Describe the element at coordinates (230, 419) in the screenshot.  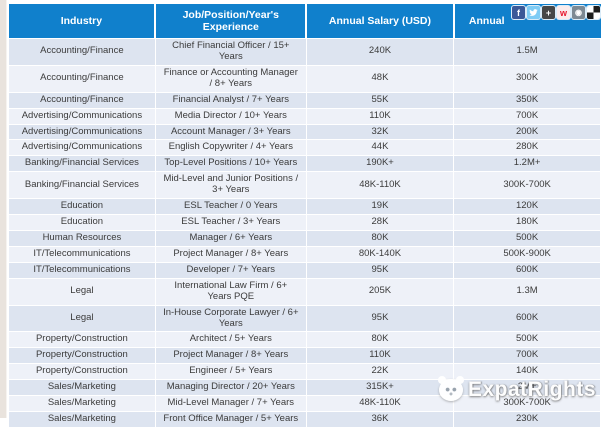
I see `cell-job: Front Office Manager / 5+ Years` at that location.